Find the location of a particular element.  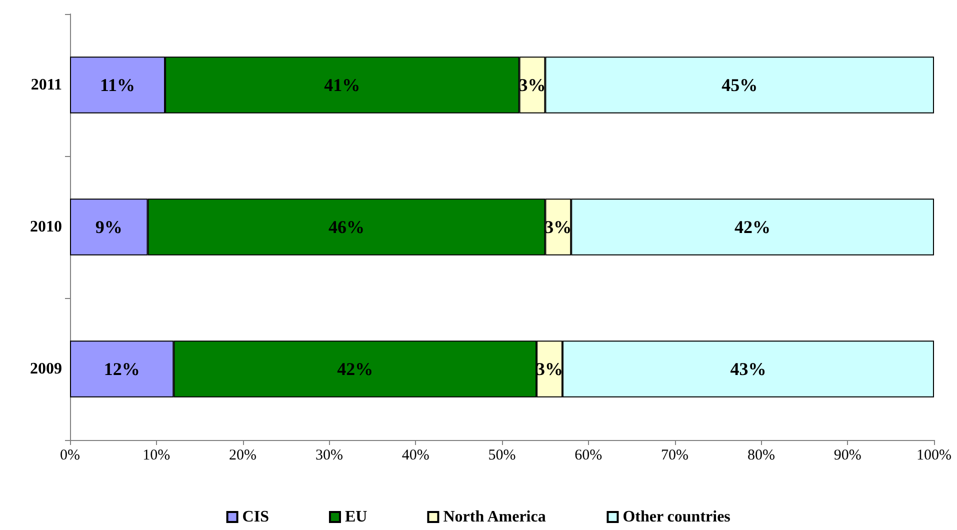

x-tick-label: 0% is located at coordinates (70, 456).